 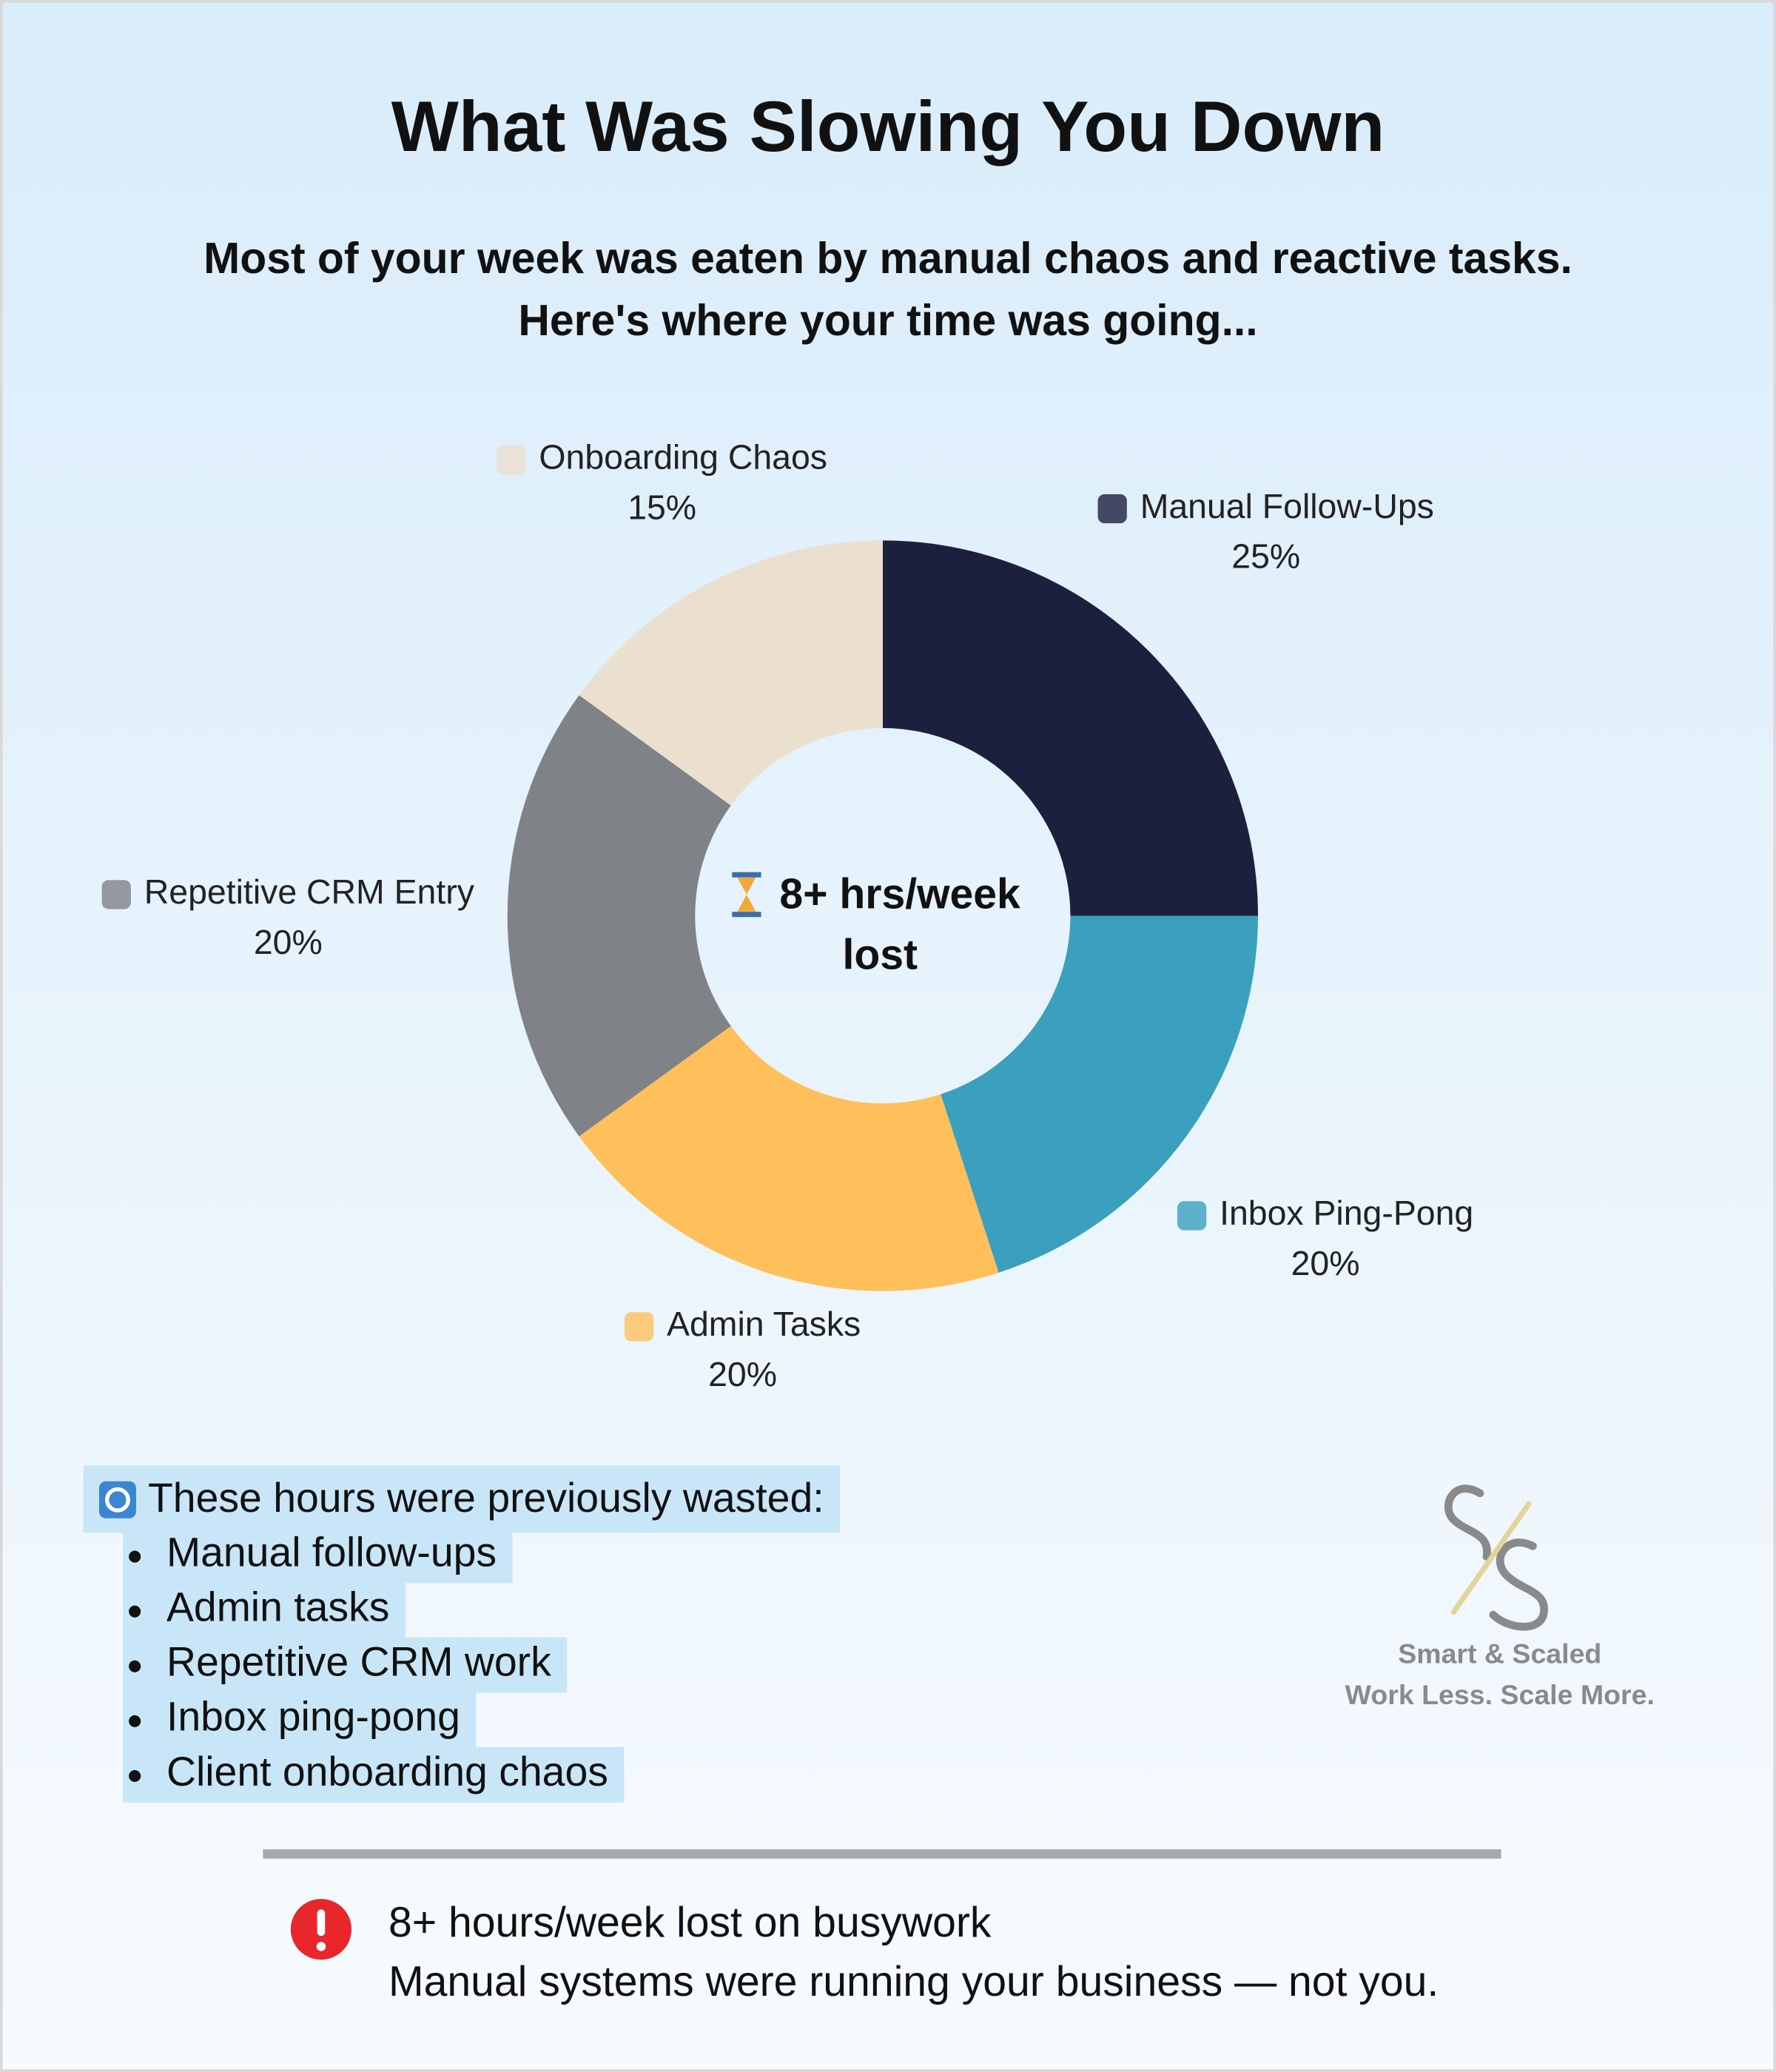 What do you see at coordinates (899, 894) in the screenshot?
I see `center-label: 8+ hrs/week` at bounding box center [899, 894].